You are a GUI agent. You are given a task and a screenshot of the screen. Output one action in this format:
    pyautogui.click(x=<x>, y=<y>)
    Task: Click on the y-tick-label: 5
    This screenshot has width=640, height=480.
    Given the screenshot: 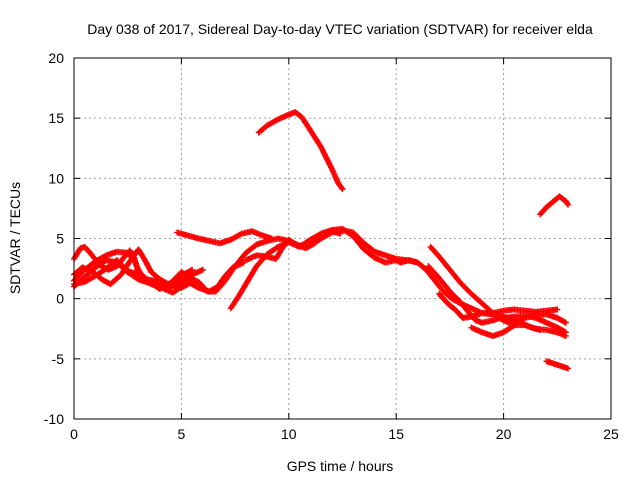 What is the action you would take?
    pyautogui.click(x=60, y=239)
    